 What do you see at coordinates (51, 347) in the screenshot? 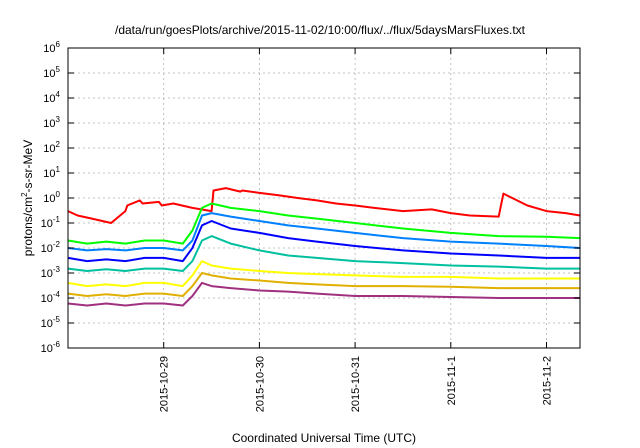
I see `y-tick-label: 10⁻⁶` at bounding box center [51, 347].